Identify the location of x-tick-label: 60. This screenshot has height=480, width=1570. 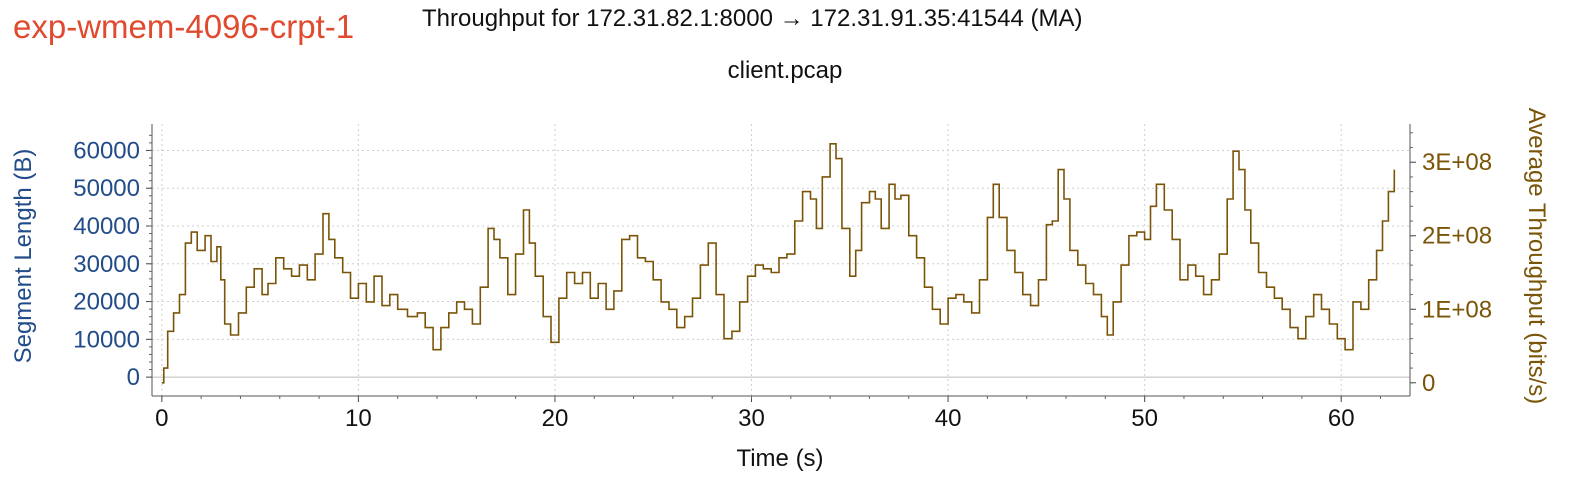
(1341, 418).